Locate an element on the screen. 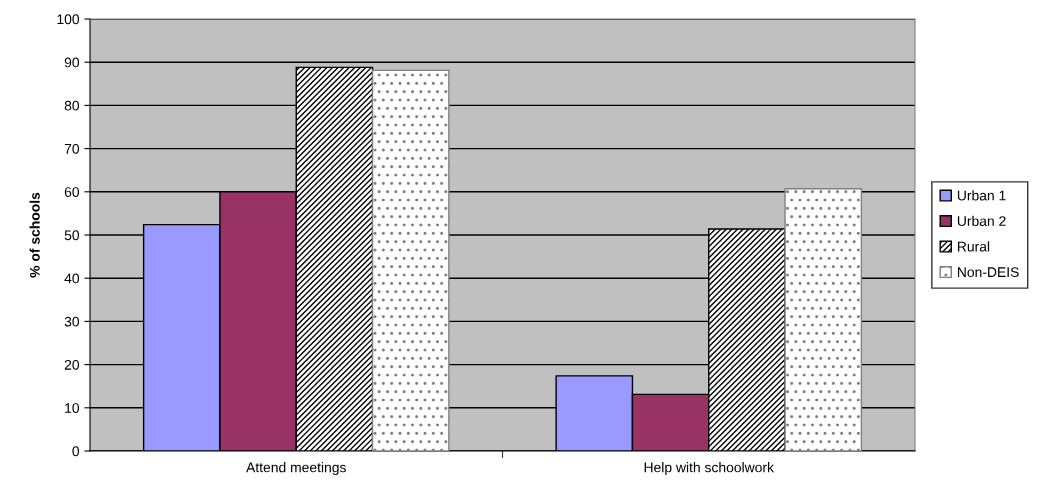 This screenshot has height=494, width=1048. y-tick-label: 40 is located at coordinates (72, 278).